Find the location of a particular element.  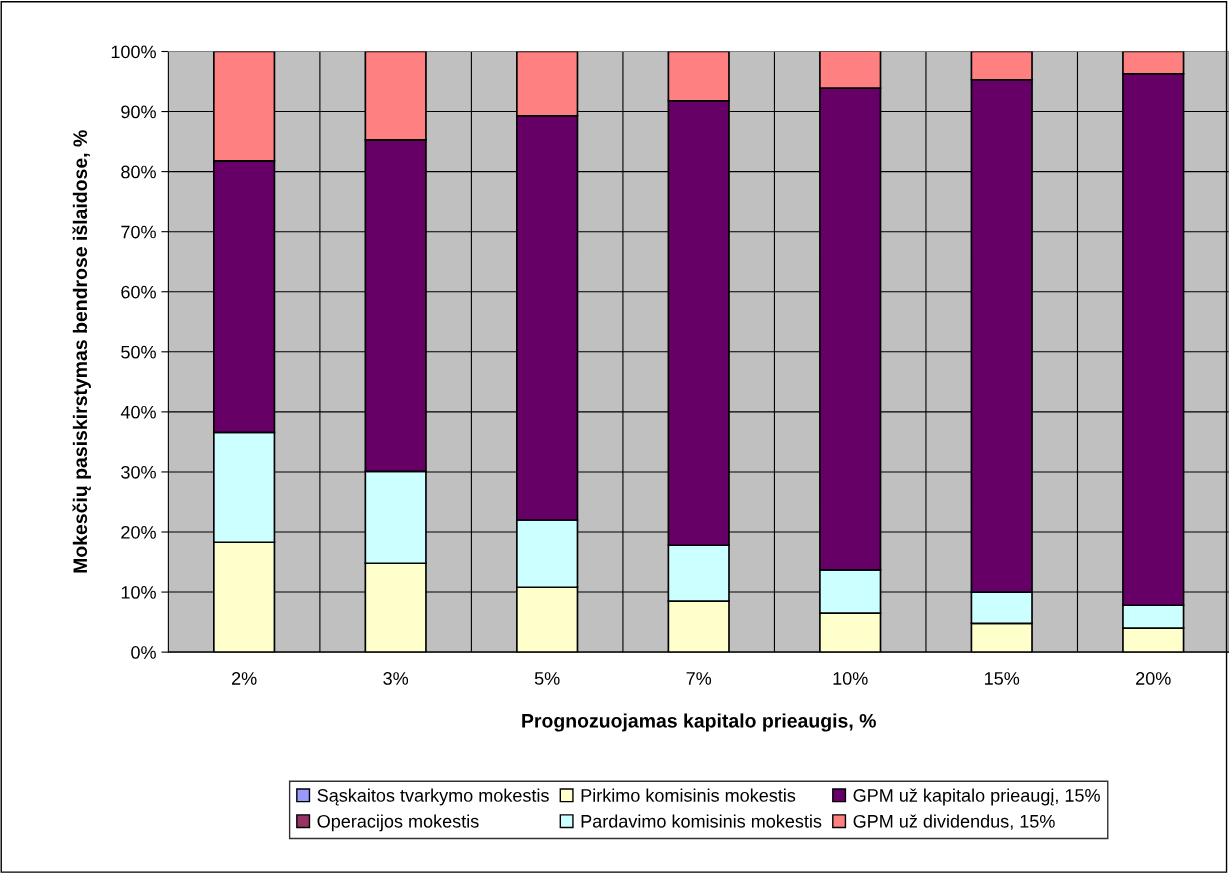

y-tick-label: 10% is located at coordinates (138, 592).